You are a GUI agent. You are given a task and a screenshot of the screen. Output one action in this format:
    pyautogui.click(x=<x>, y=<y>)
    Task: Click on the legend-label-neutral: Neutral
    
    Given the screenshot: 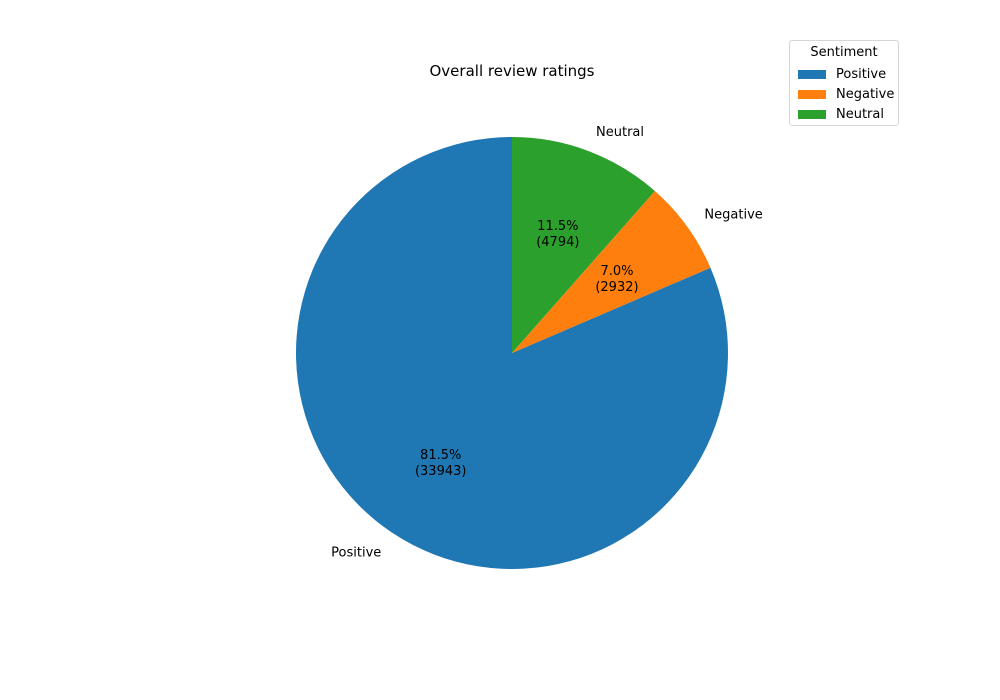 What is the action you would take?
    pyautogui.click(x=860, y=114)
    